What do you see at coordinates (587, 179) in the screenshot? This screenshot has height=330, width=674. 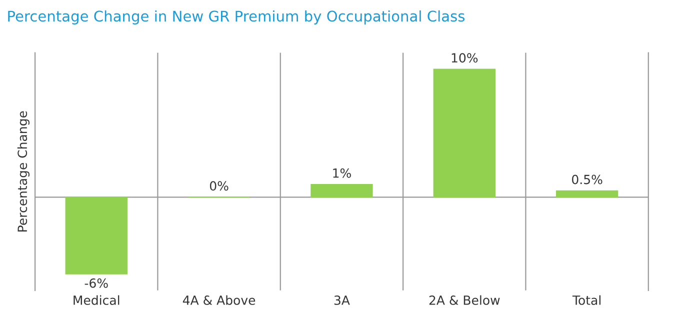 I see `data-label: 0.5%` at bounding box center [587, 179].